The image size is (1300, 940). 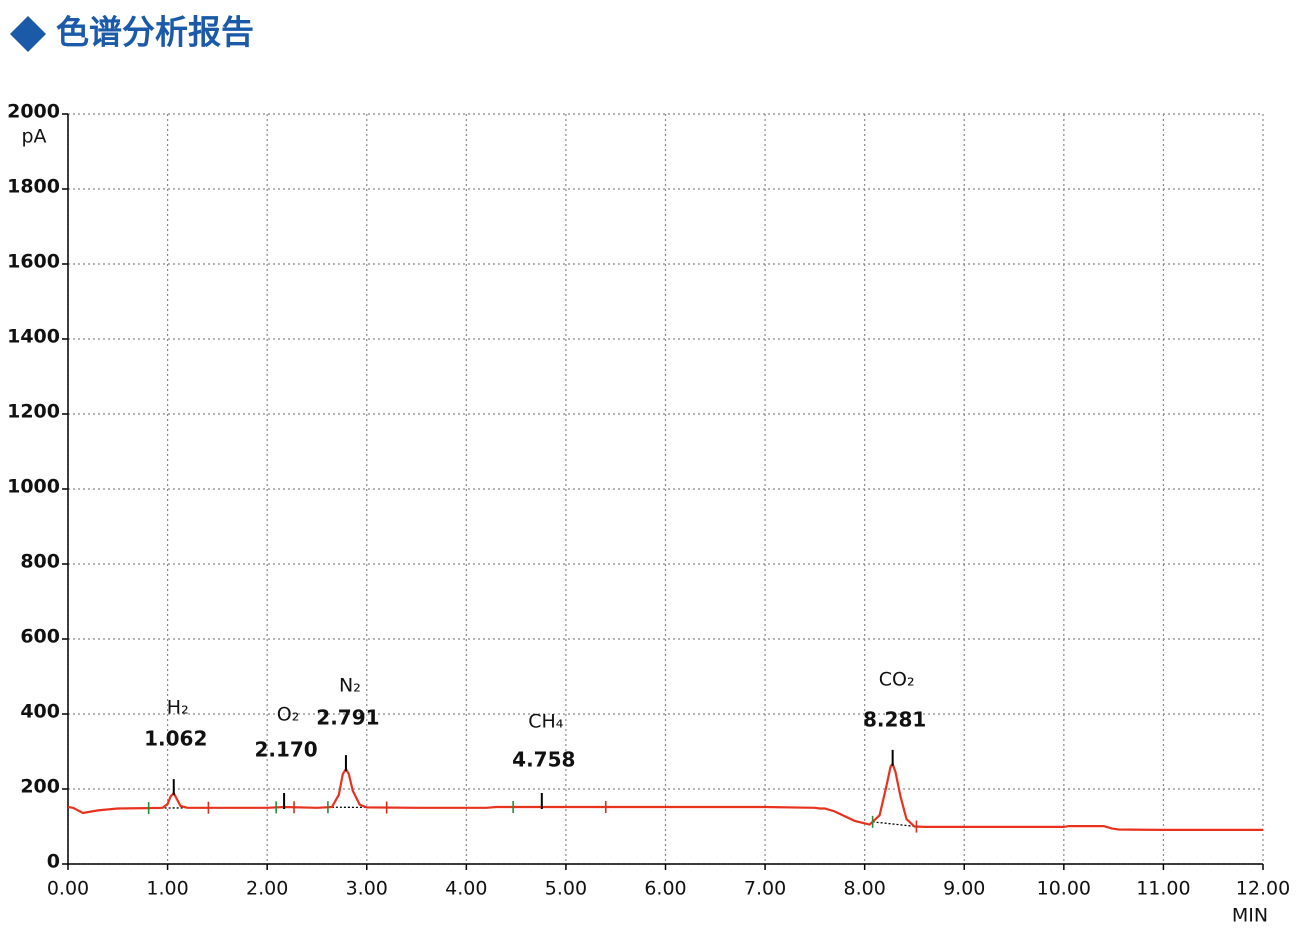 What do you see at coordinates (566, 889) in the screenshot?
I see `x-tick-label: 5.00` at bounding box center [566, 889].